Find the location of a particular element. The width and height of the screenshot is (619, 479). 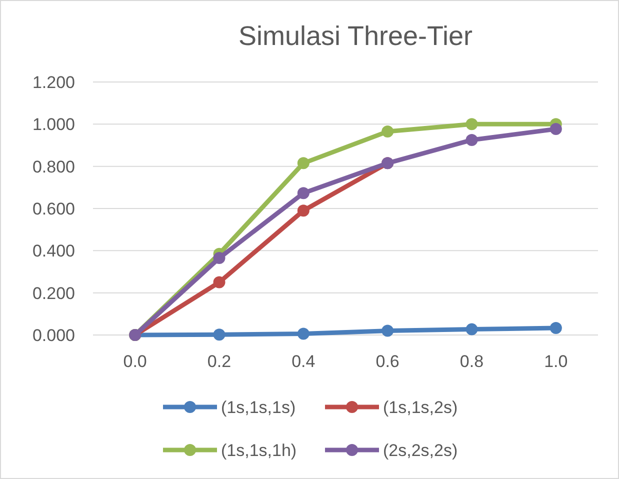

y-tick-label: 0.200 is located at coordinates (53, 293).